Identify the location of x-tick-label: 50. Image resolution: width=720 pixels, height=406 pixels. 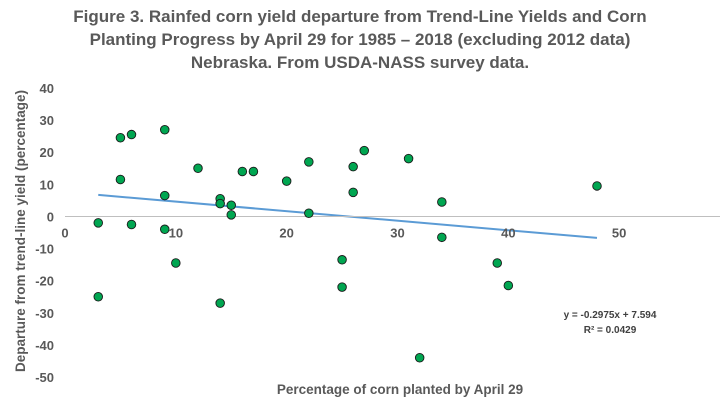
(619, 232).